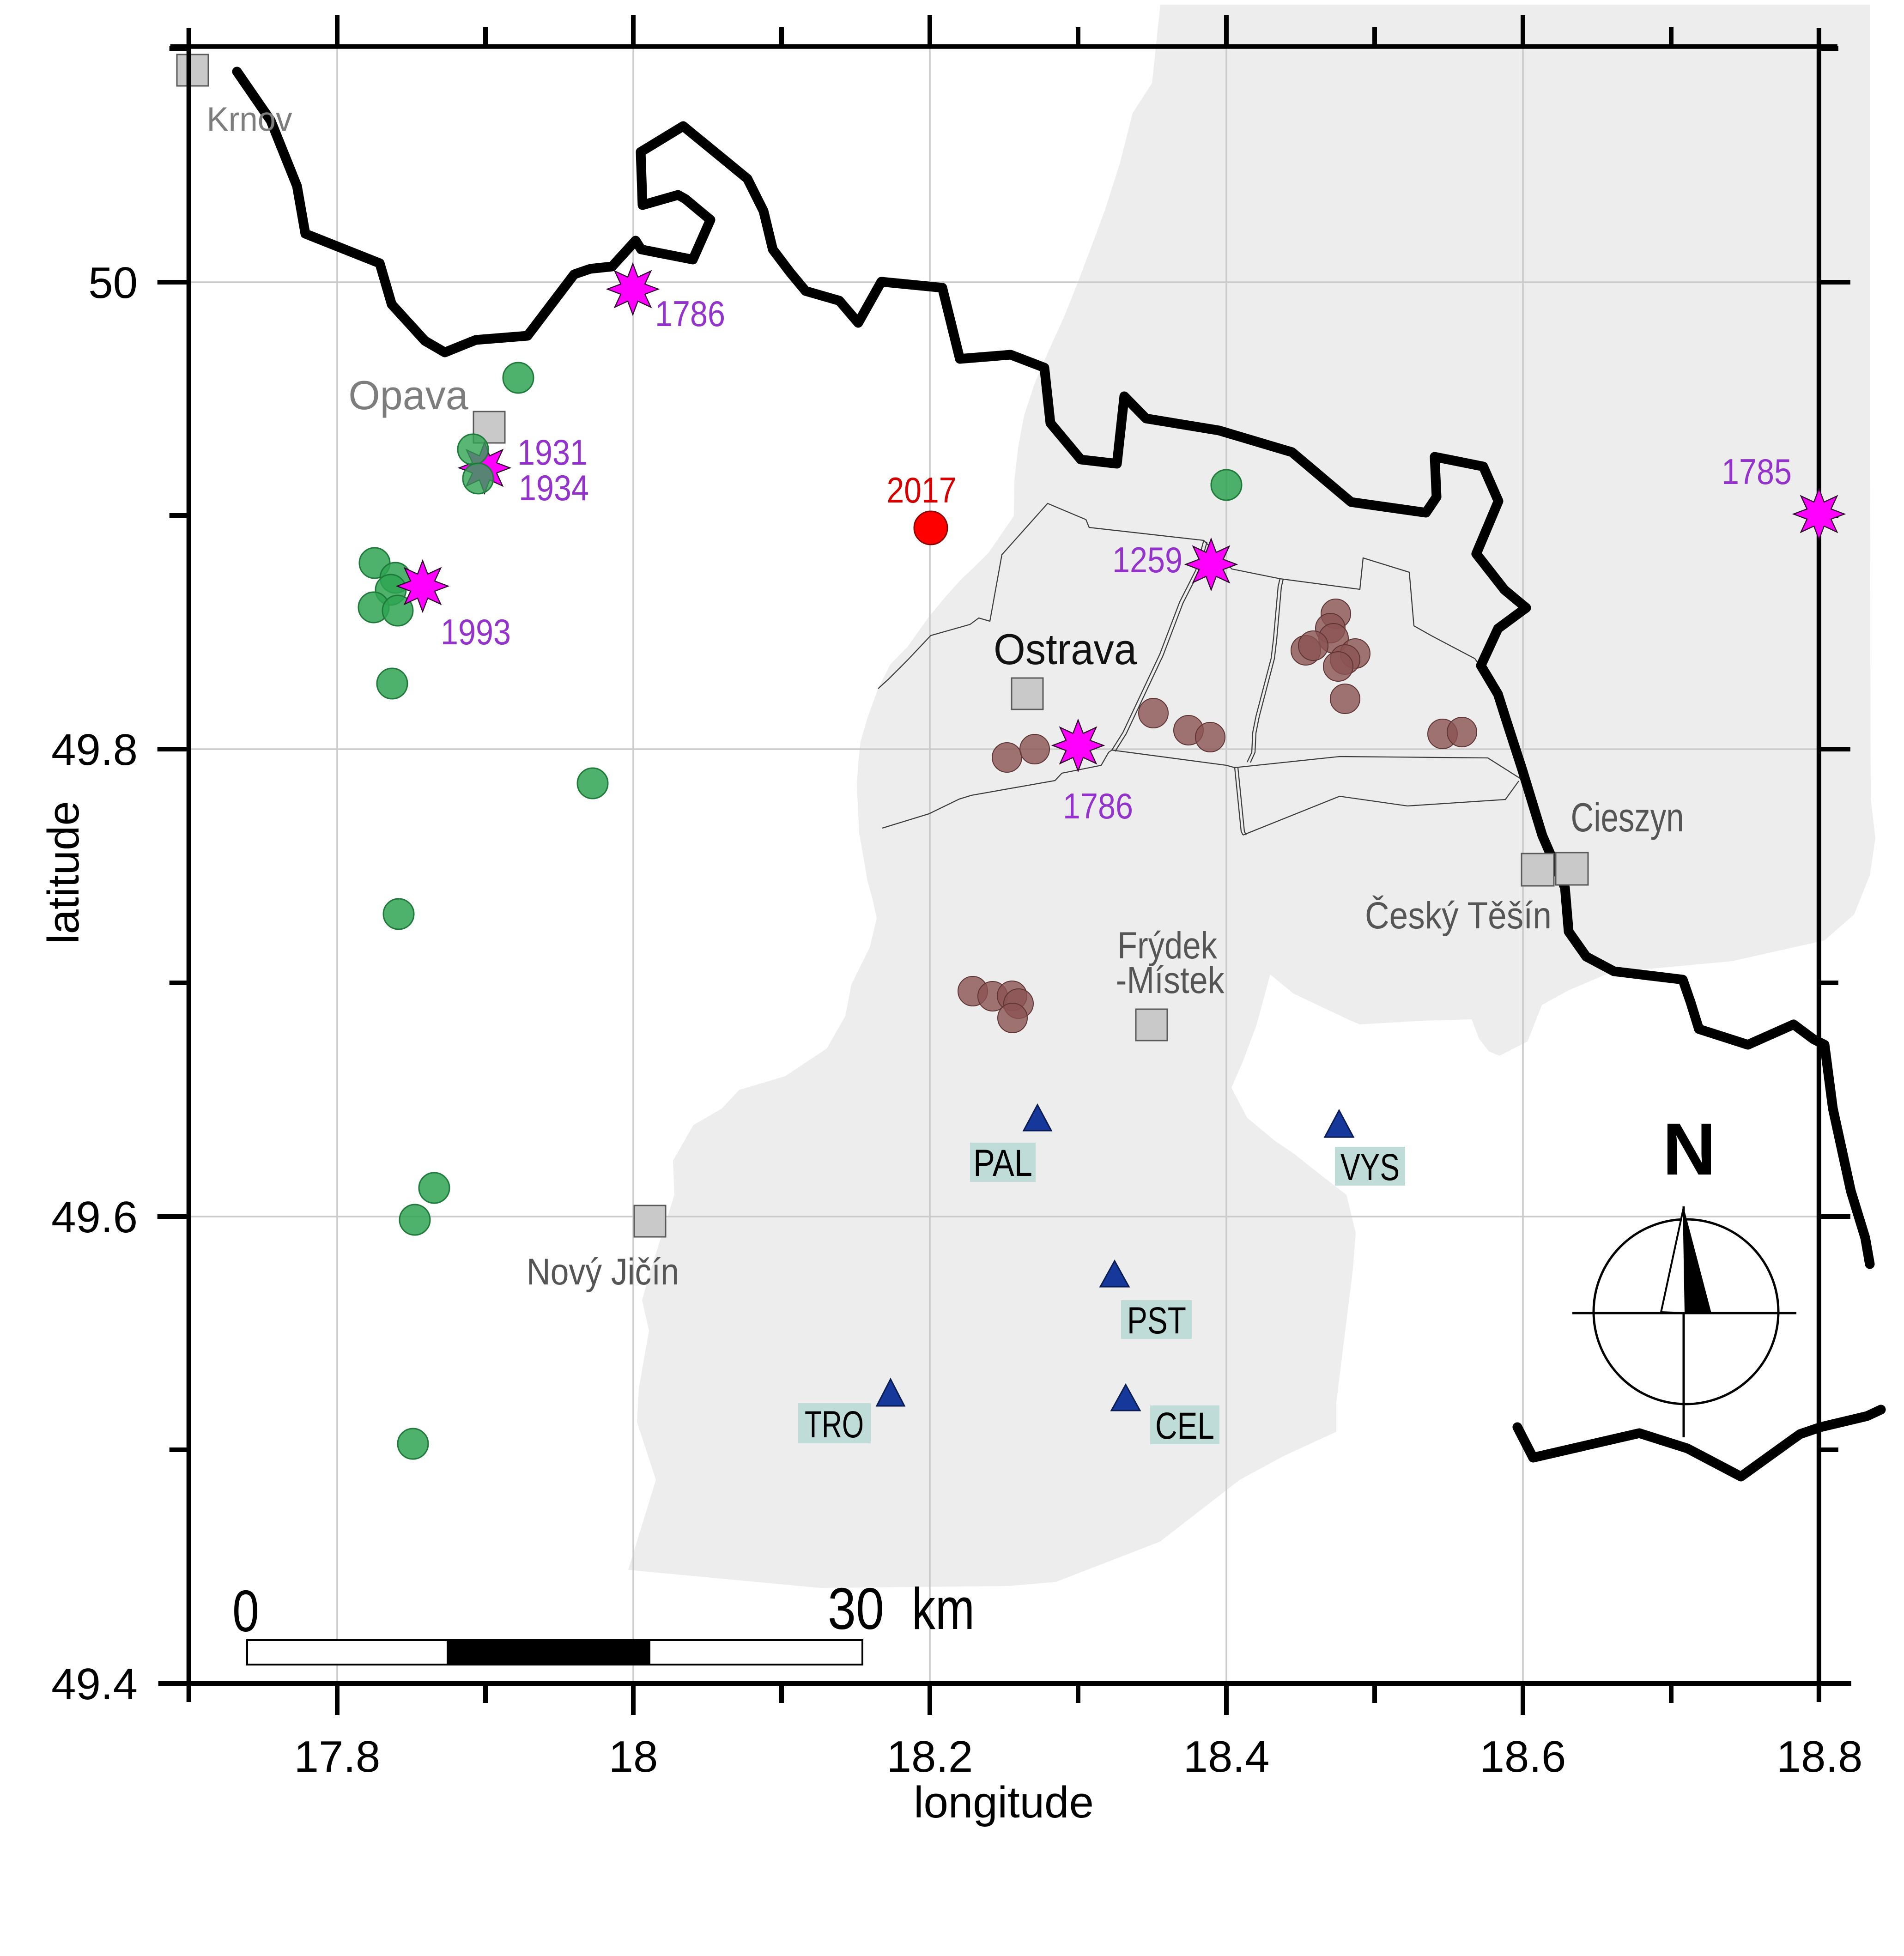 The width and height of the screenshot is (1904, 1956). What do you see at coordinates (856, 1608) in the screenshot?
I see `svg-text: 30` at bounding box center [856, 1608].